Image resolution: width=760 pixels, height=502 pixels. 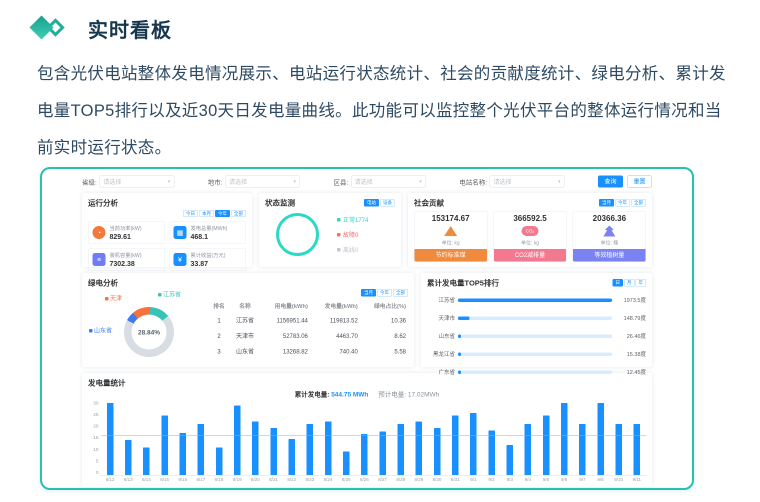 I want to click on x-tick-label: 8/24, so click(x=328, y=479).